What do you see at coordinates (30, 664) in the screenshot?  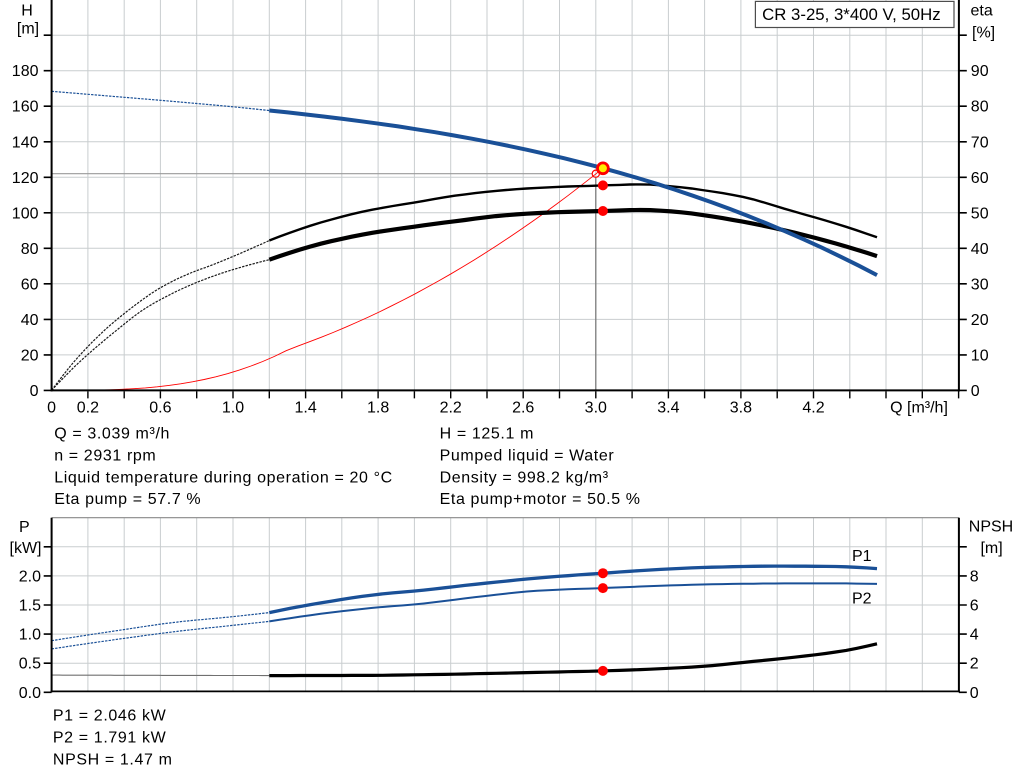 I see `svg-text: 0.5` at bounding box center [30, 664].